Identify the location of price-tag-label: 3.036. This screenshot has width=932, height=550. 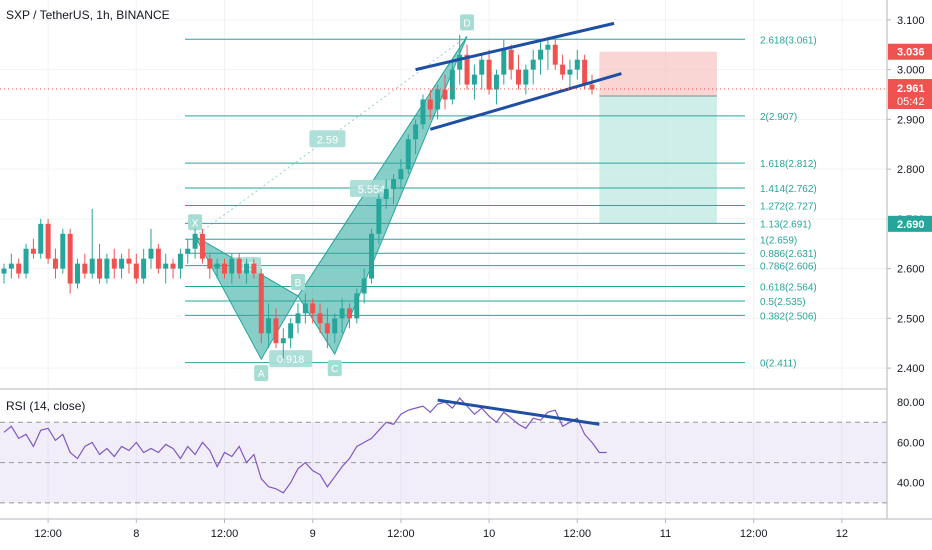
(911, 53).